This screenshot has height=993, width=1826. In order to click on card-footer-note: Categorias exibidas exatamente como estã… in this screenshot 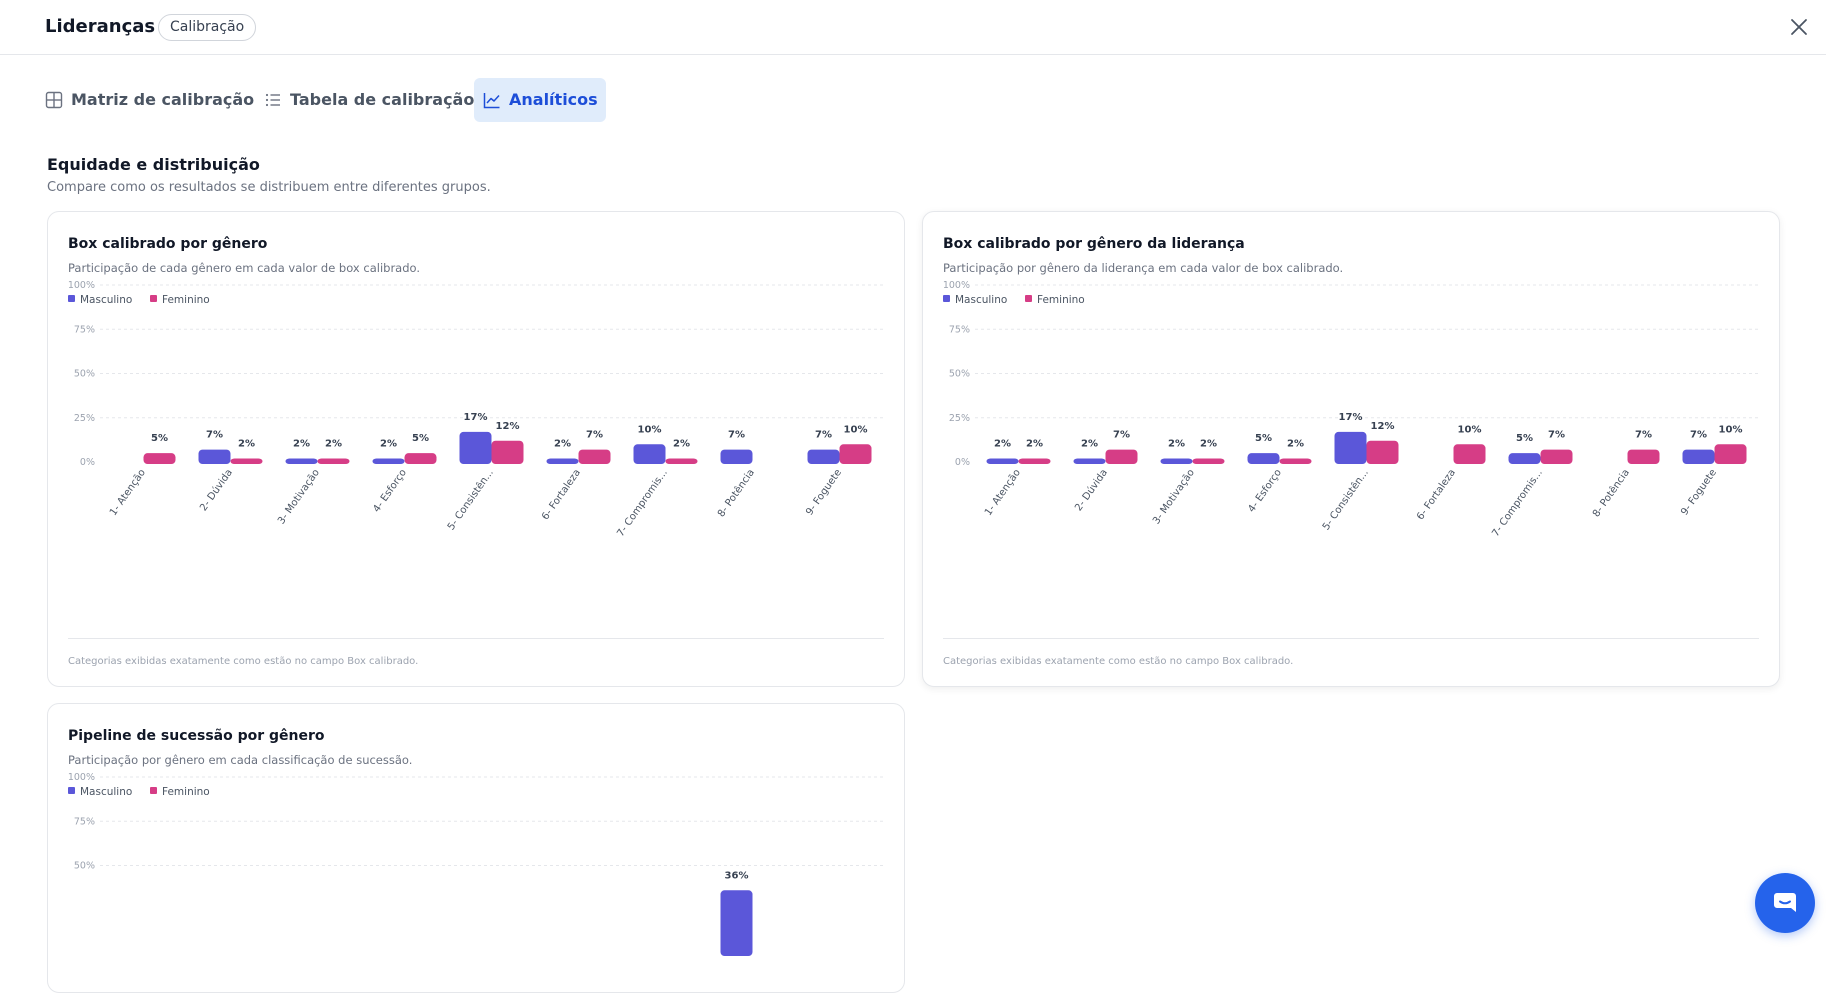, I will do `click(1118, 661)`.